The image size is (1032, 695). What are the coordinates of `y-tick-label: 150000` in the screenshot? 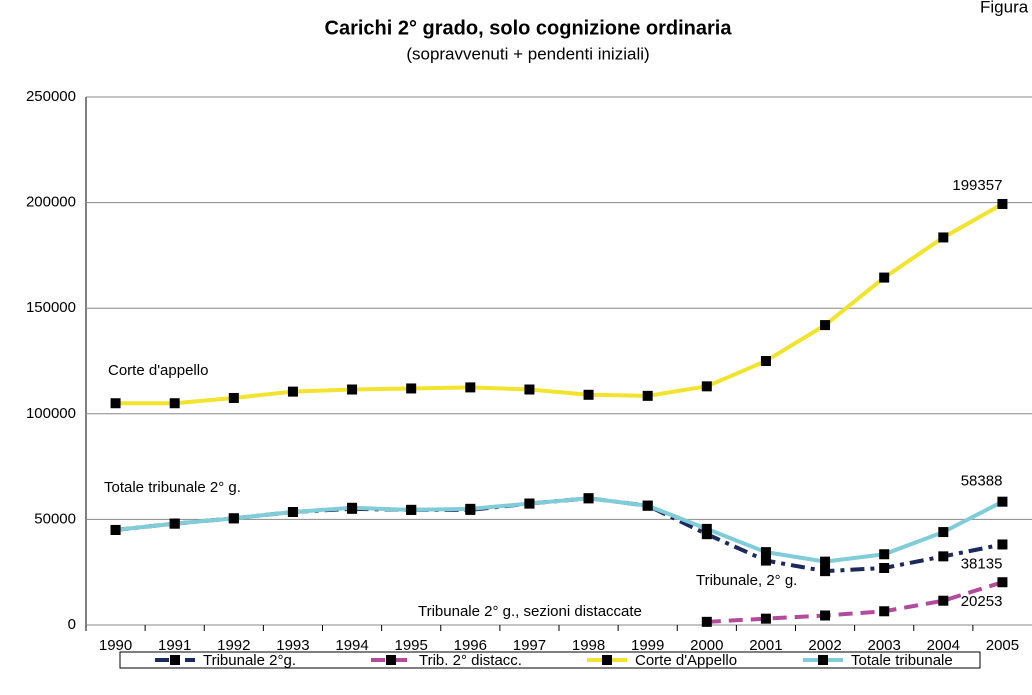 It's located at (51, 307).